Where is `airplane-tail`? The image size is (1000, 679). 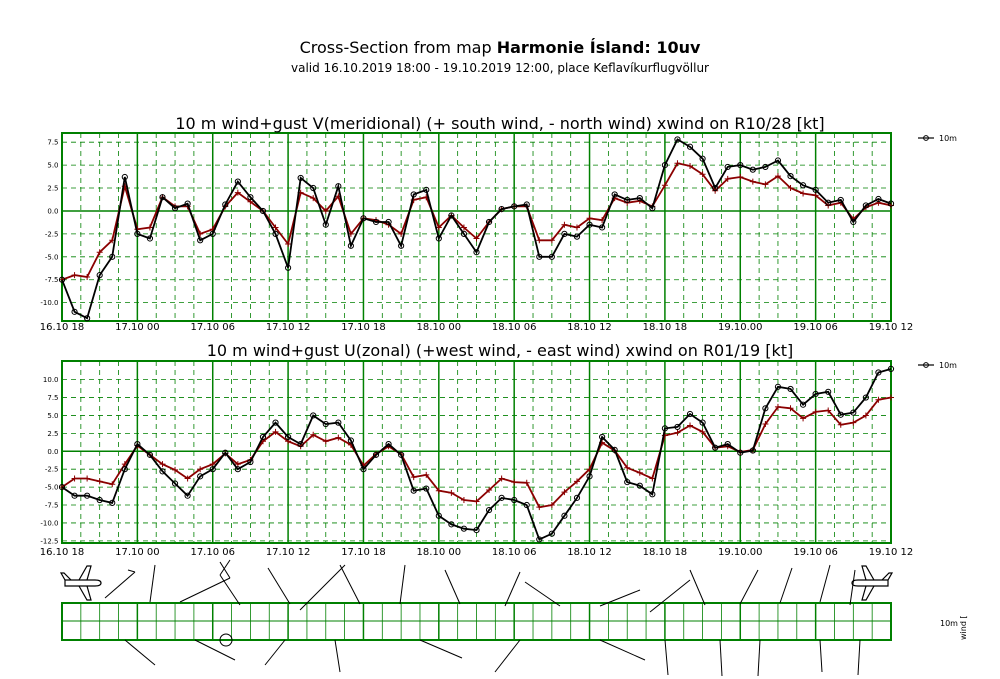 airplane-tail is located at coordinates (887, 576).